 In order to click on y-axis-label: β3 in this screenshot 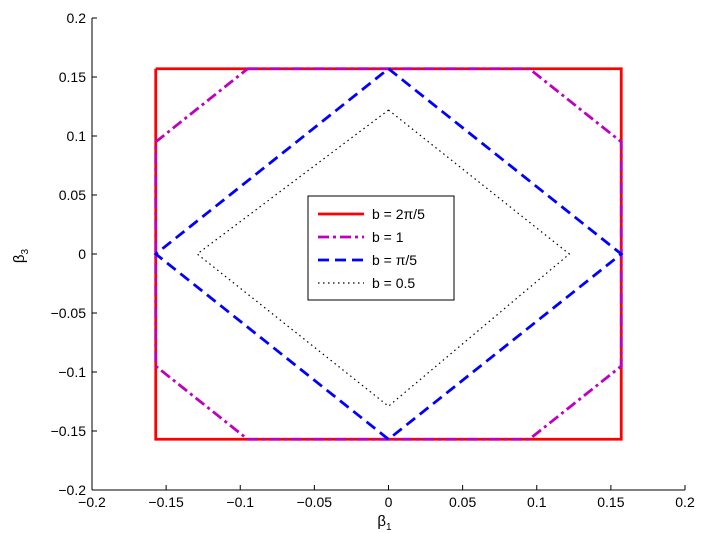, I will do `click(21, 255)`.